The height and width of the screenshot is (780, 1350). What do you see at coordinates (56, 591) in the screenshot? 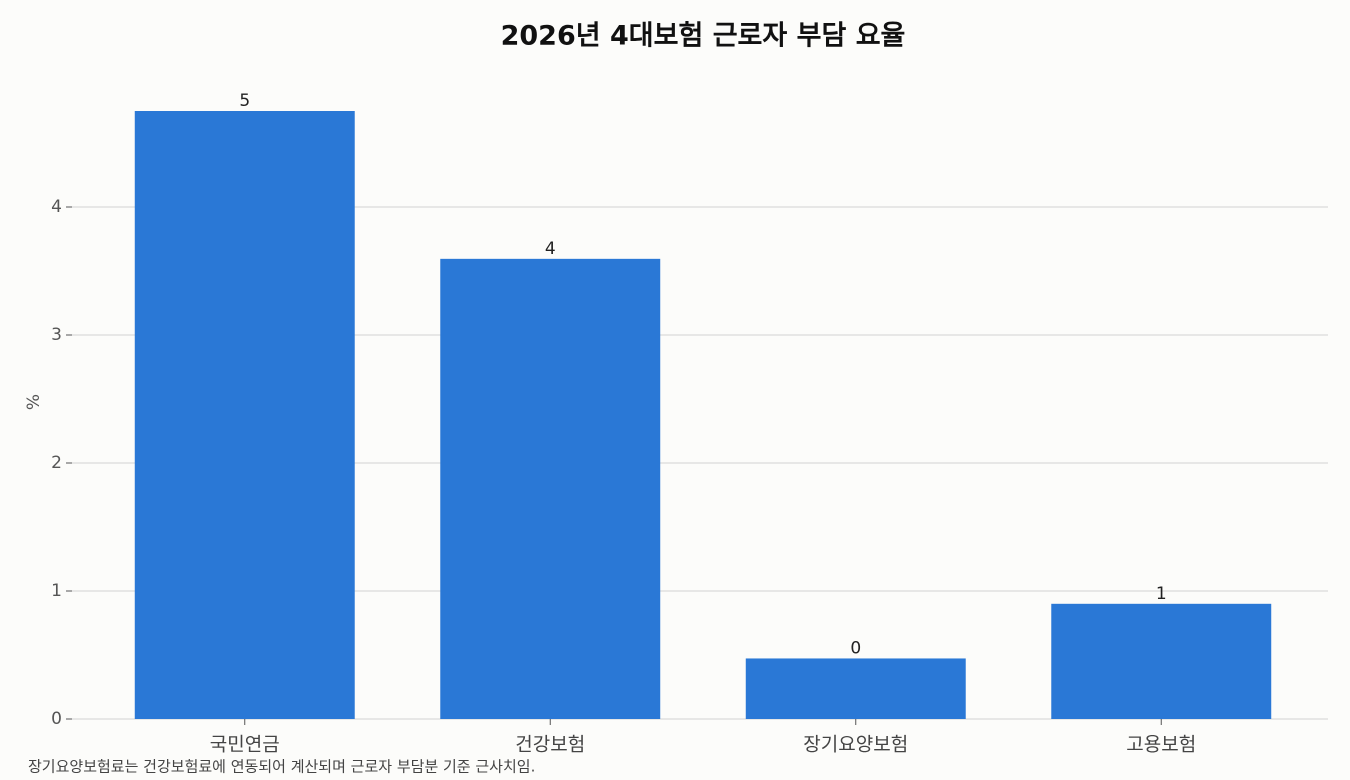
I see `y-tick-label: 1` at bounding box center [56, 591].